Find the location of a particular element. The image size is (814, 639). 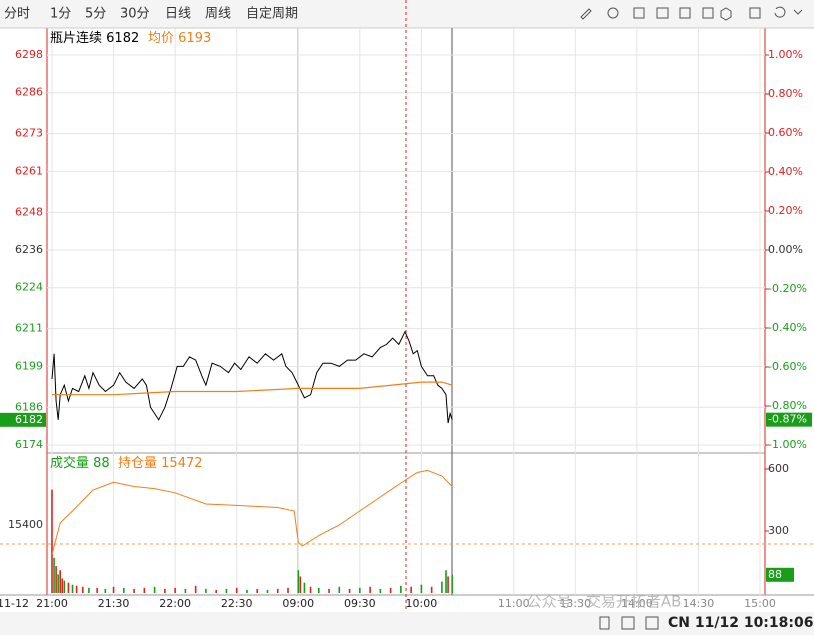

y2-tick-label: 600 is located at coordinates (778, 468).